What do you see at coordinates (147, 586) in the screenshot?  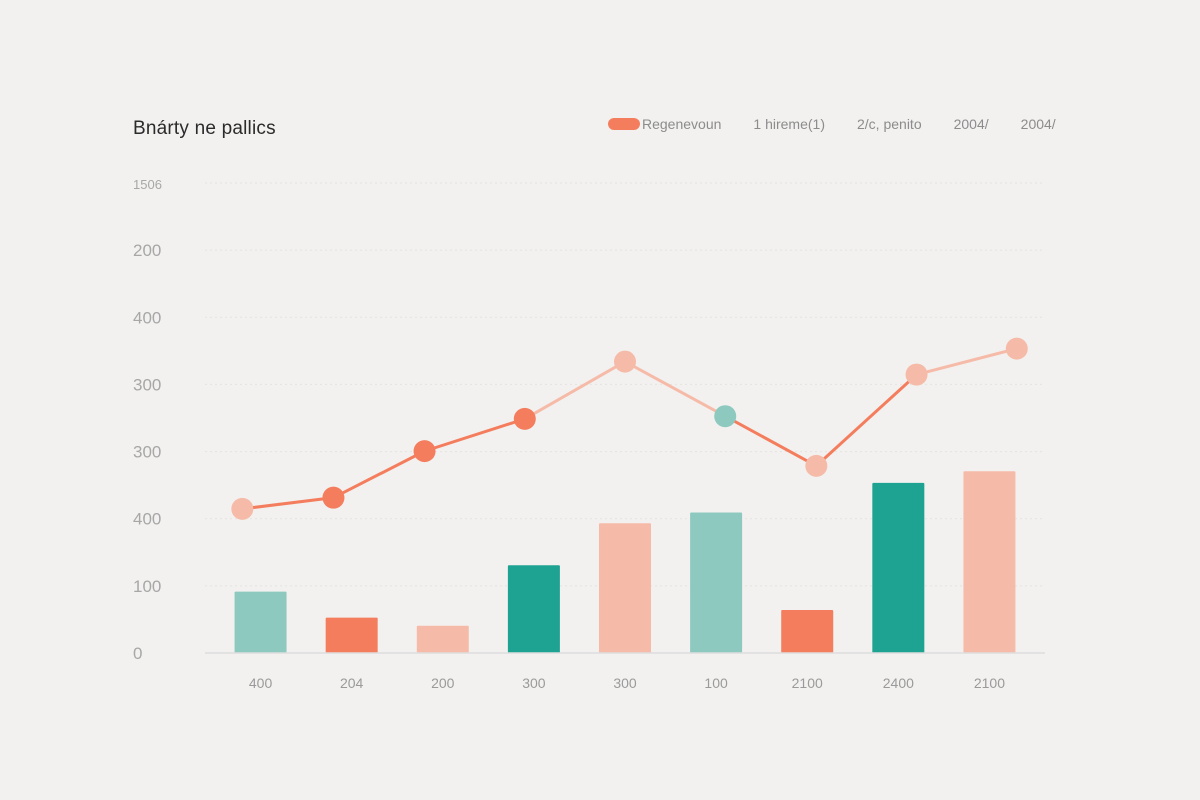 I see `y-tick-label: 100` at bounding box center [147, 586].